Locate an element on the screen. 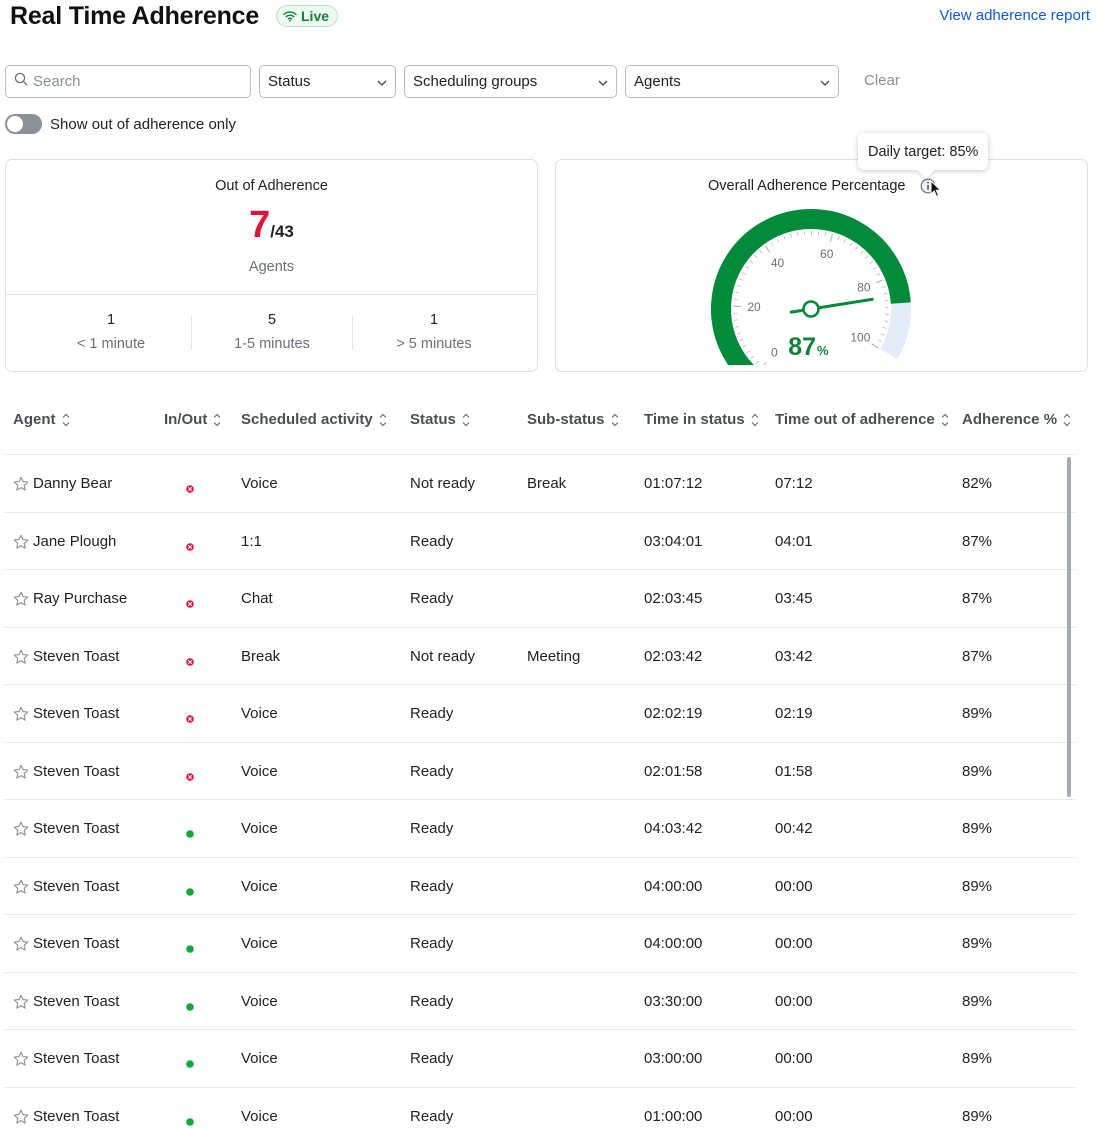  time-out-of-adherence: 01:58 is located at coordinates (794, 771).